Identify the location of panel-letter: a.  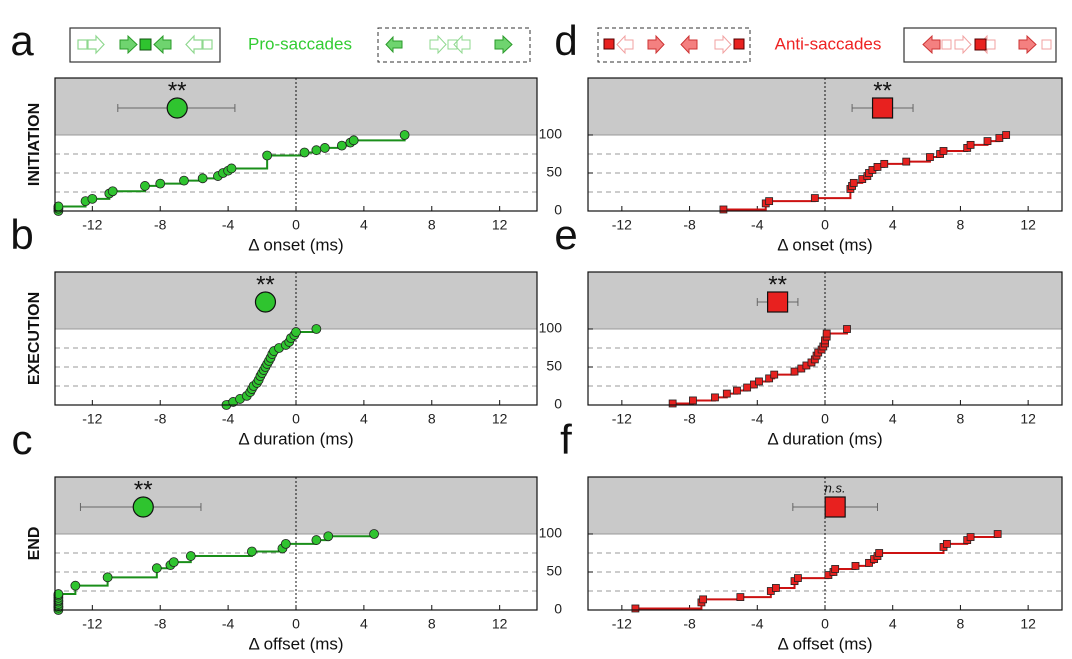
(22, 40).